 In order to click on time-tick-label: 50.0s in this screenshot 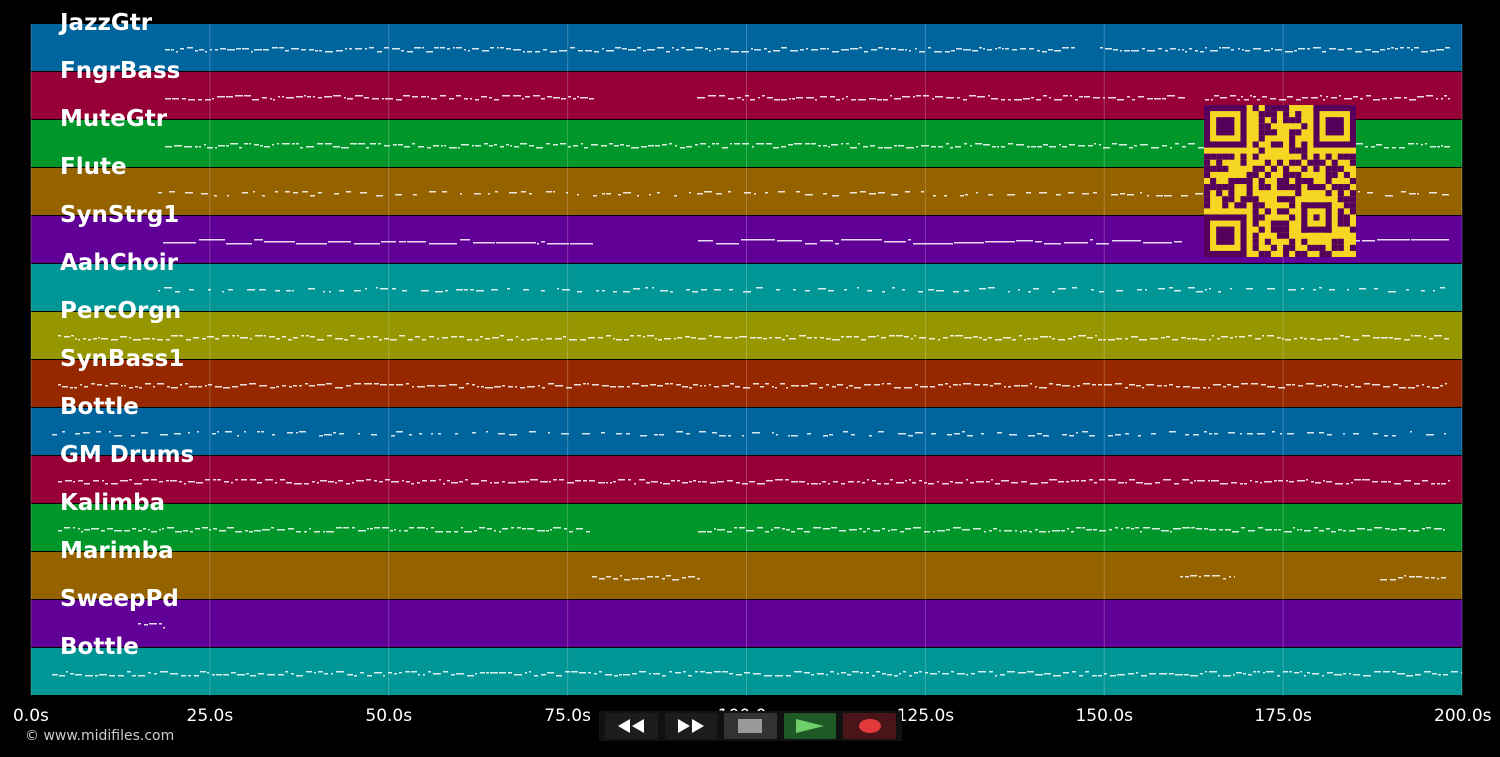, I will do `click(389, 716)`.